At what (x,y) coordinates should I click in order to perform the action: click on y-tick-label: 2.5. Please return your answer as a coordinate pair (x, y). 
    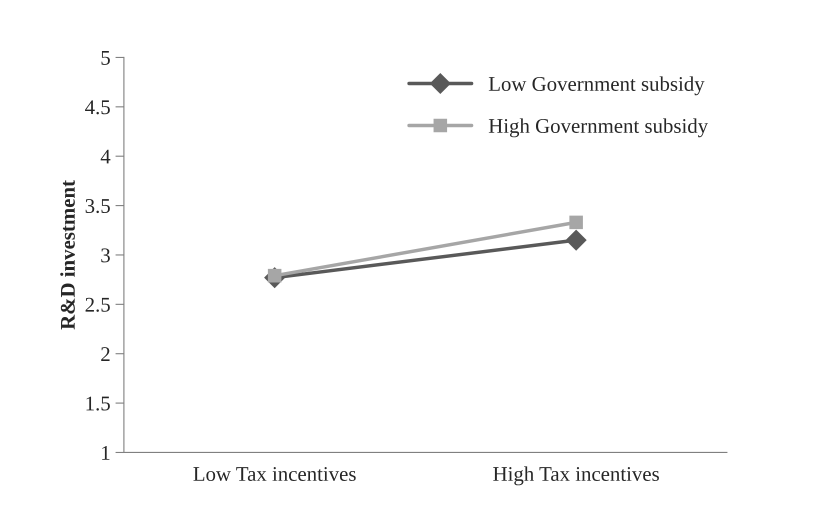
    Looking at the image, I should click on (98, 305).